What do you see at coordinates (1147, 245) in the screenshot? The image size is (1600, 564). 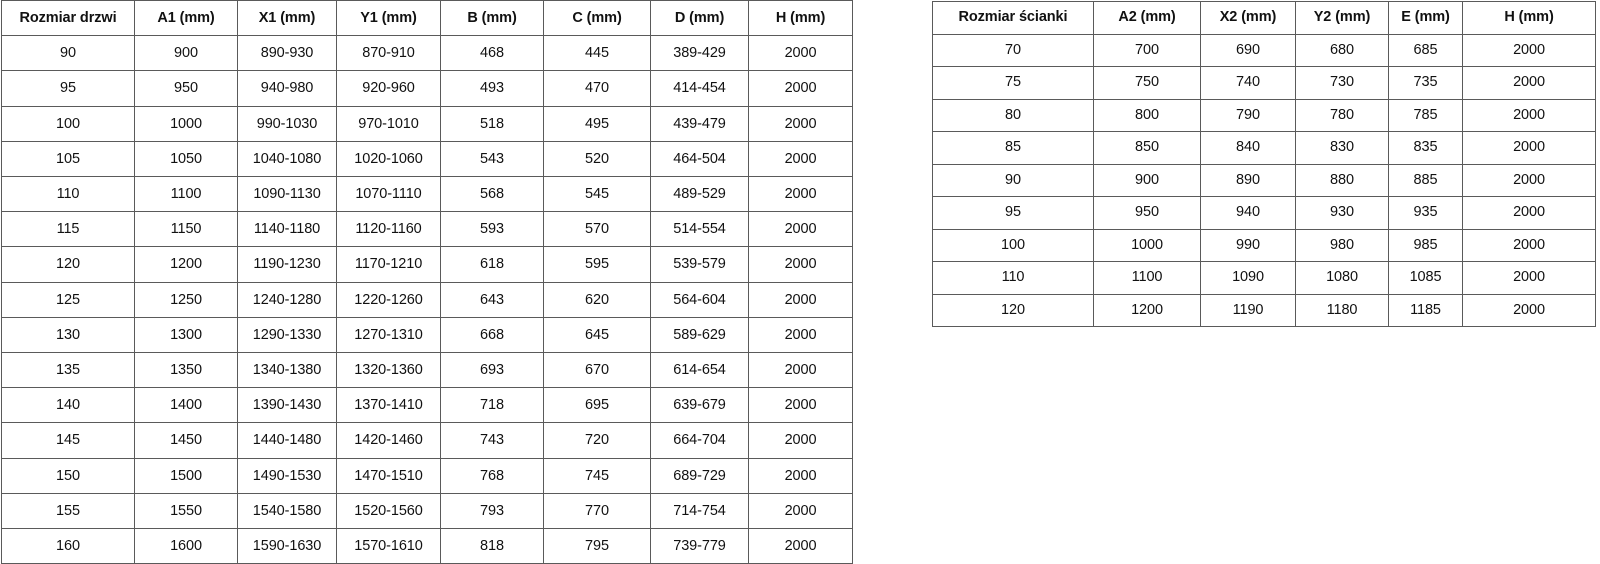 I see `table-cell: 1000` at bounding box center [1147, 245].